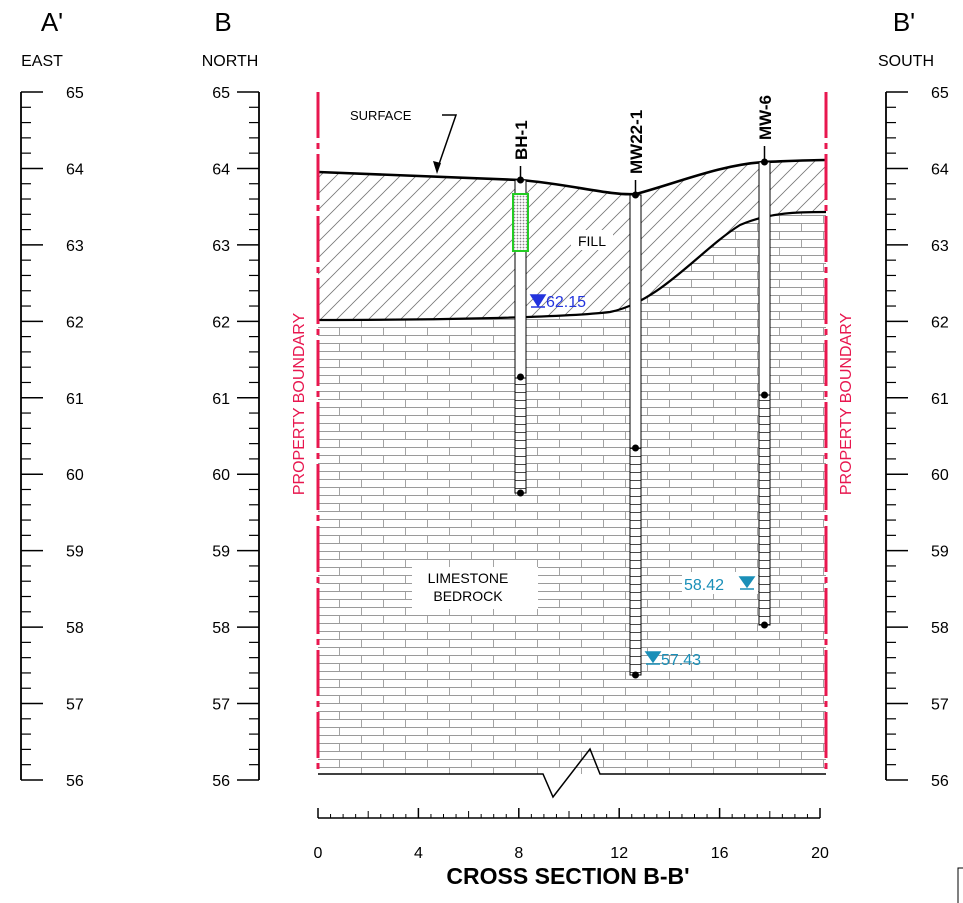  I want to click on limestone-label-line2: BEDROCK, so click(468, 596).